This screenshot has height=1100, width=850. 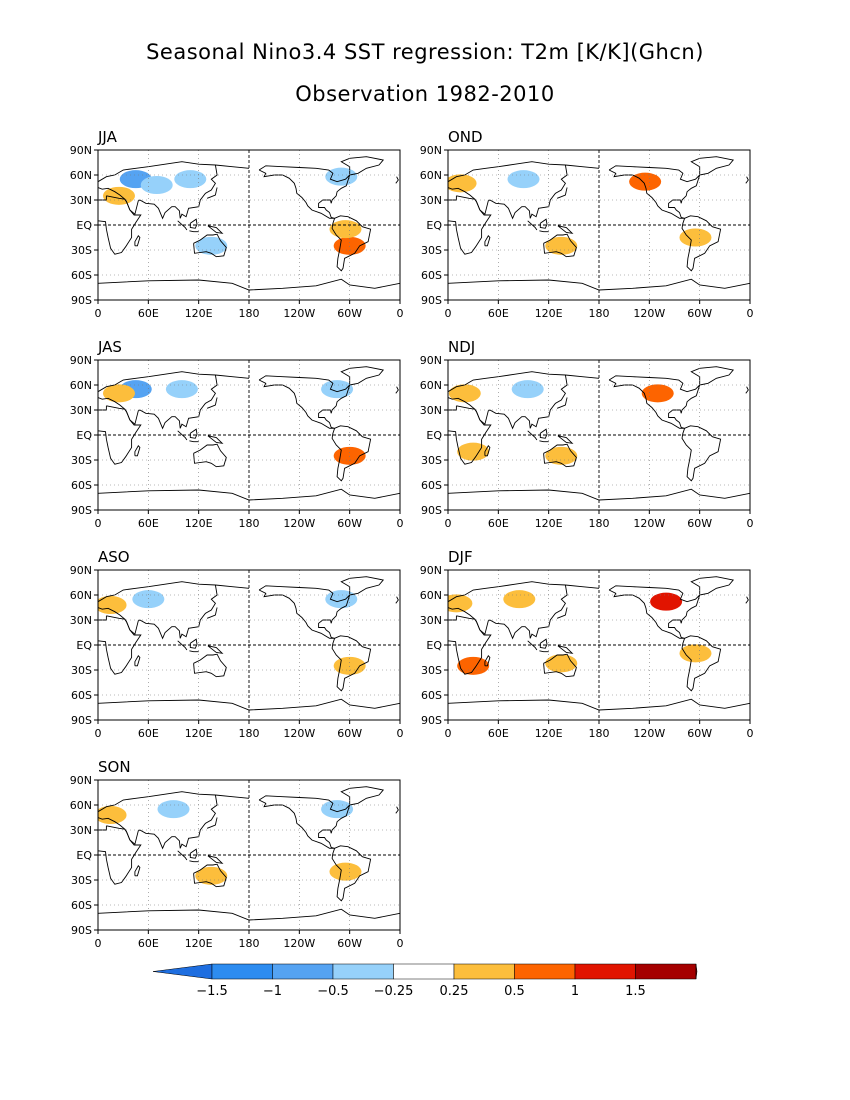 What do you see at coordinates (114, 767) in the screenshot?
I see `panel-label: SON` at bounding box center [114, 767].